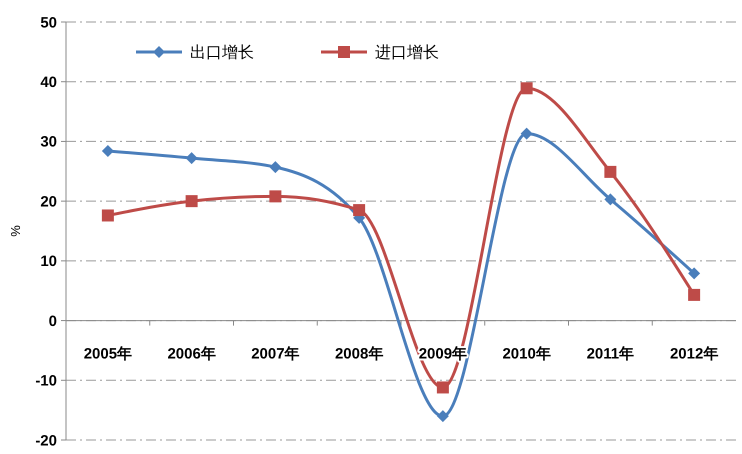  I want to click on y-tick-label: 20, so click(48, 201).